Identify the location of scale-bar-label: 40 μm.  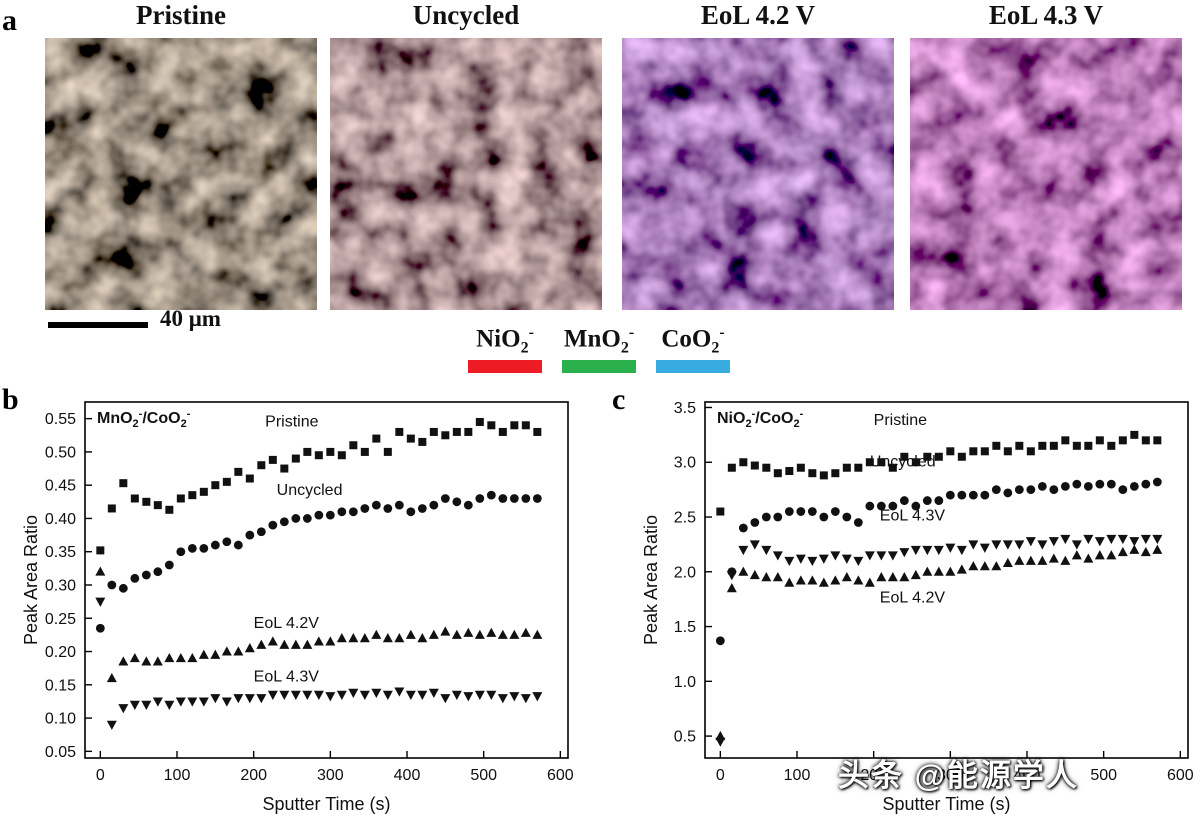
(190, 318).